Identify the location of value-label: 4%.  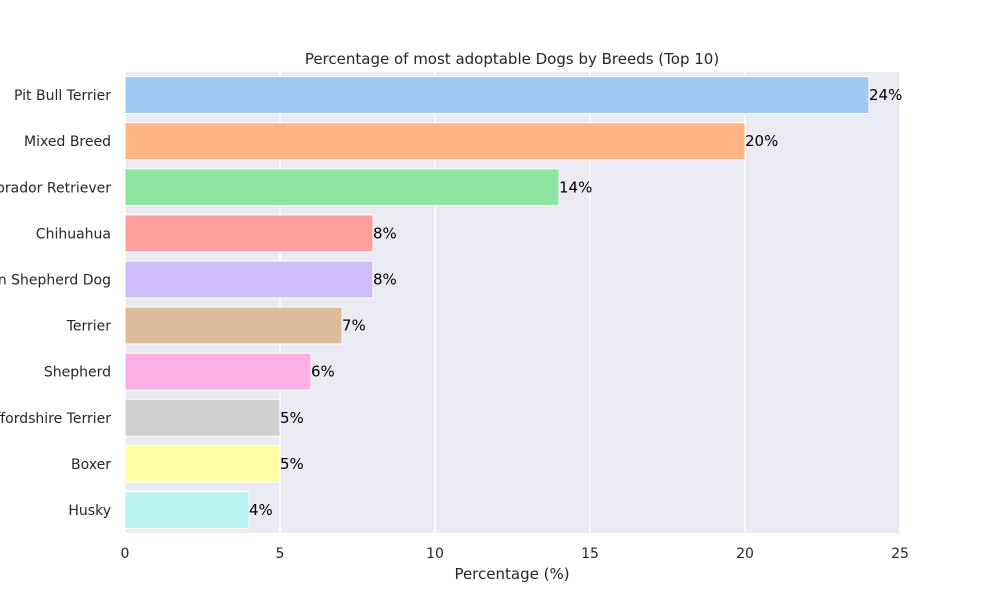
(261, 510).